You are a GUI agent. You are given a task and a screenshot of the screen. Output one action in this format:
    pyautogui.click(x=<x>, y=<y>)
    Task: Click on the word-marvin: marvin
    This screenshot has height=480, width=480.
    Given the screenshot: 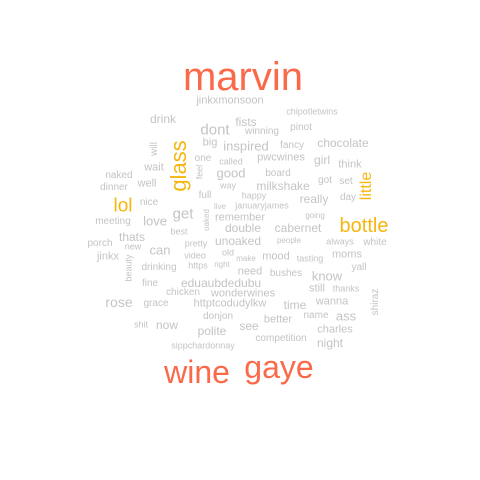 What is the action you would take?
    pyautogui.click(x=243, y=77)
    